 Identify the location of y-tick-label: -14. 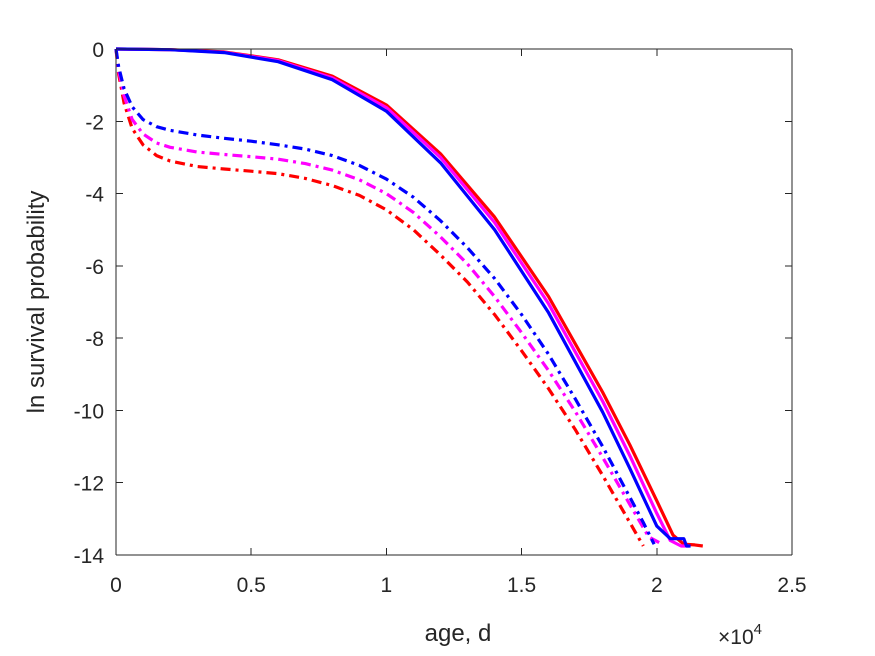
(89, 556).